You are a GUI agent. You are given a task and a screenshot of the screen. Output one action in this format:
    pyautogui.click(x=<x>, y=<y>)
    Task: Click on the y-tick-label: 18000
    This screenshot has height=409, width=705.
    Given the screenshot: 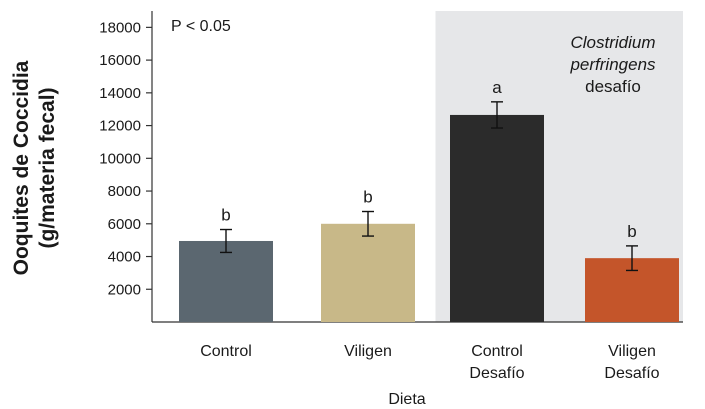 What is the action you would take?
    pyautogui.click(x=120, y=27)
    